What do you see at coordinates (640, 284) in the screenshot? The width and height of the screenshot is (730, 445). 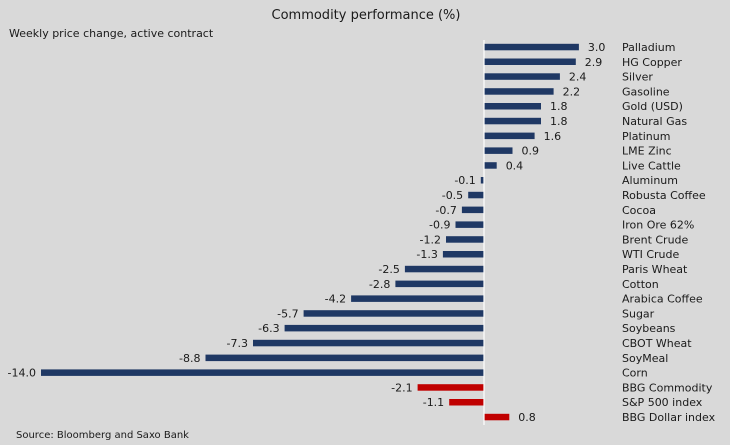 I see `bar-category-label: Cotton` at bounding box center [640, 284].